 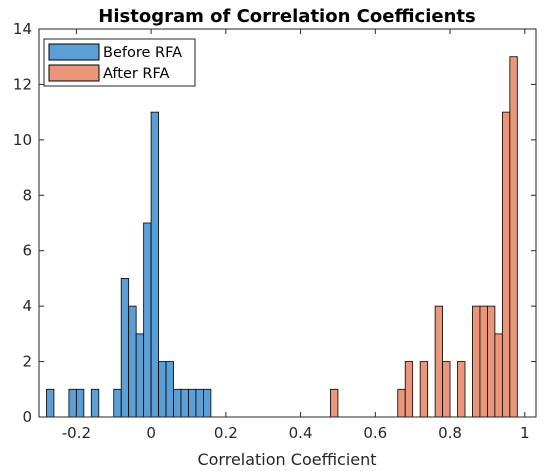 What do you see at coordinates (22, 140) in the screenshot?
I see `y-tick-label: 10` at bounding box center [22, 140].